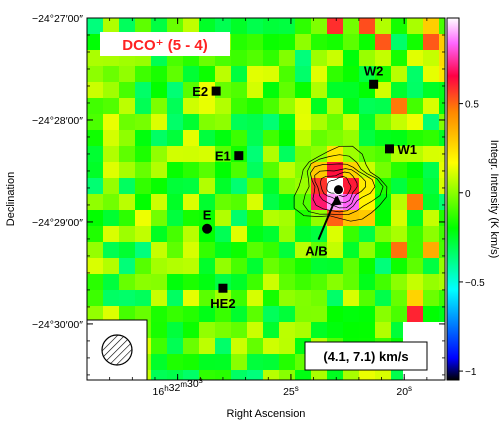 The image size is (503, 427). What do you see at coordinates (316, 251) in the screenshot?
I see `source-label-ab: A/B` at bounding box center [316, 251].